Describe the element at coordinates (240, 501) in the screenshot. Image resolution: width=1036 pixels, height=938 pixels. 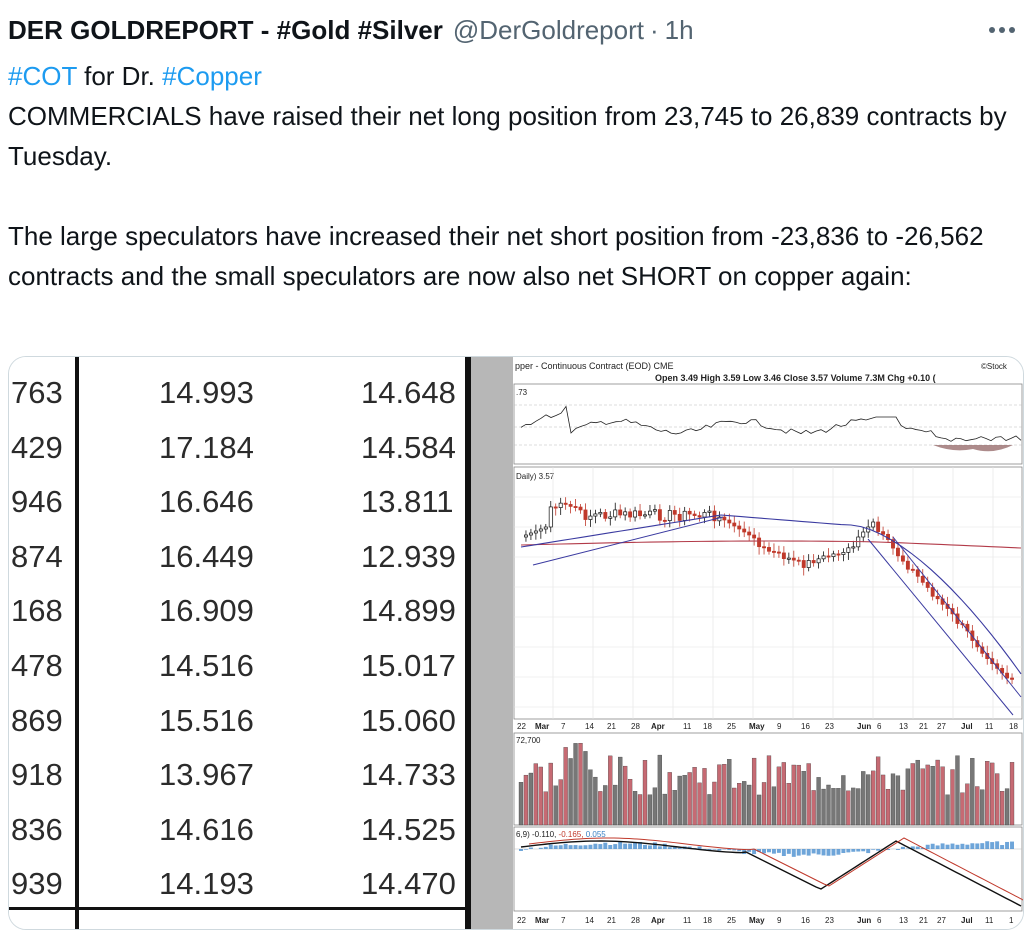
I see `table-row: 946 16.646 13.811` at that location.